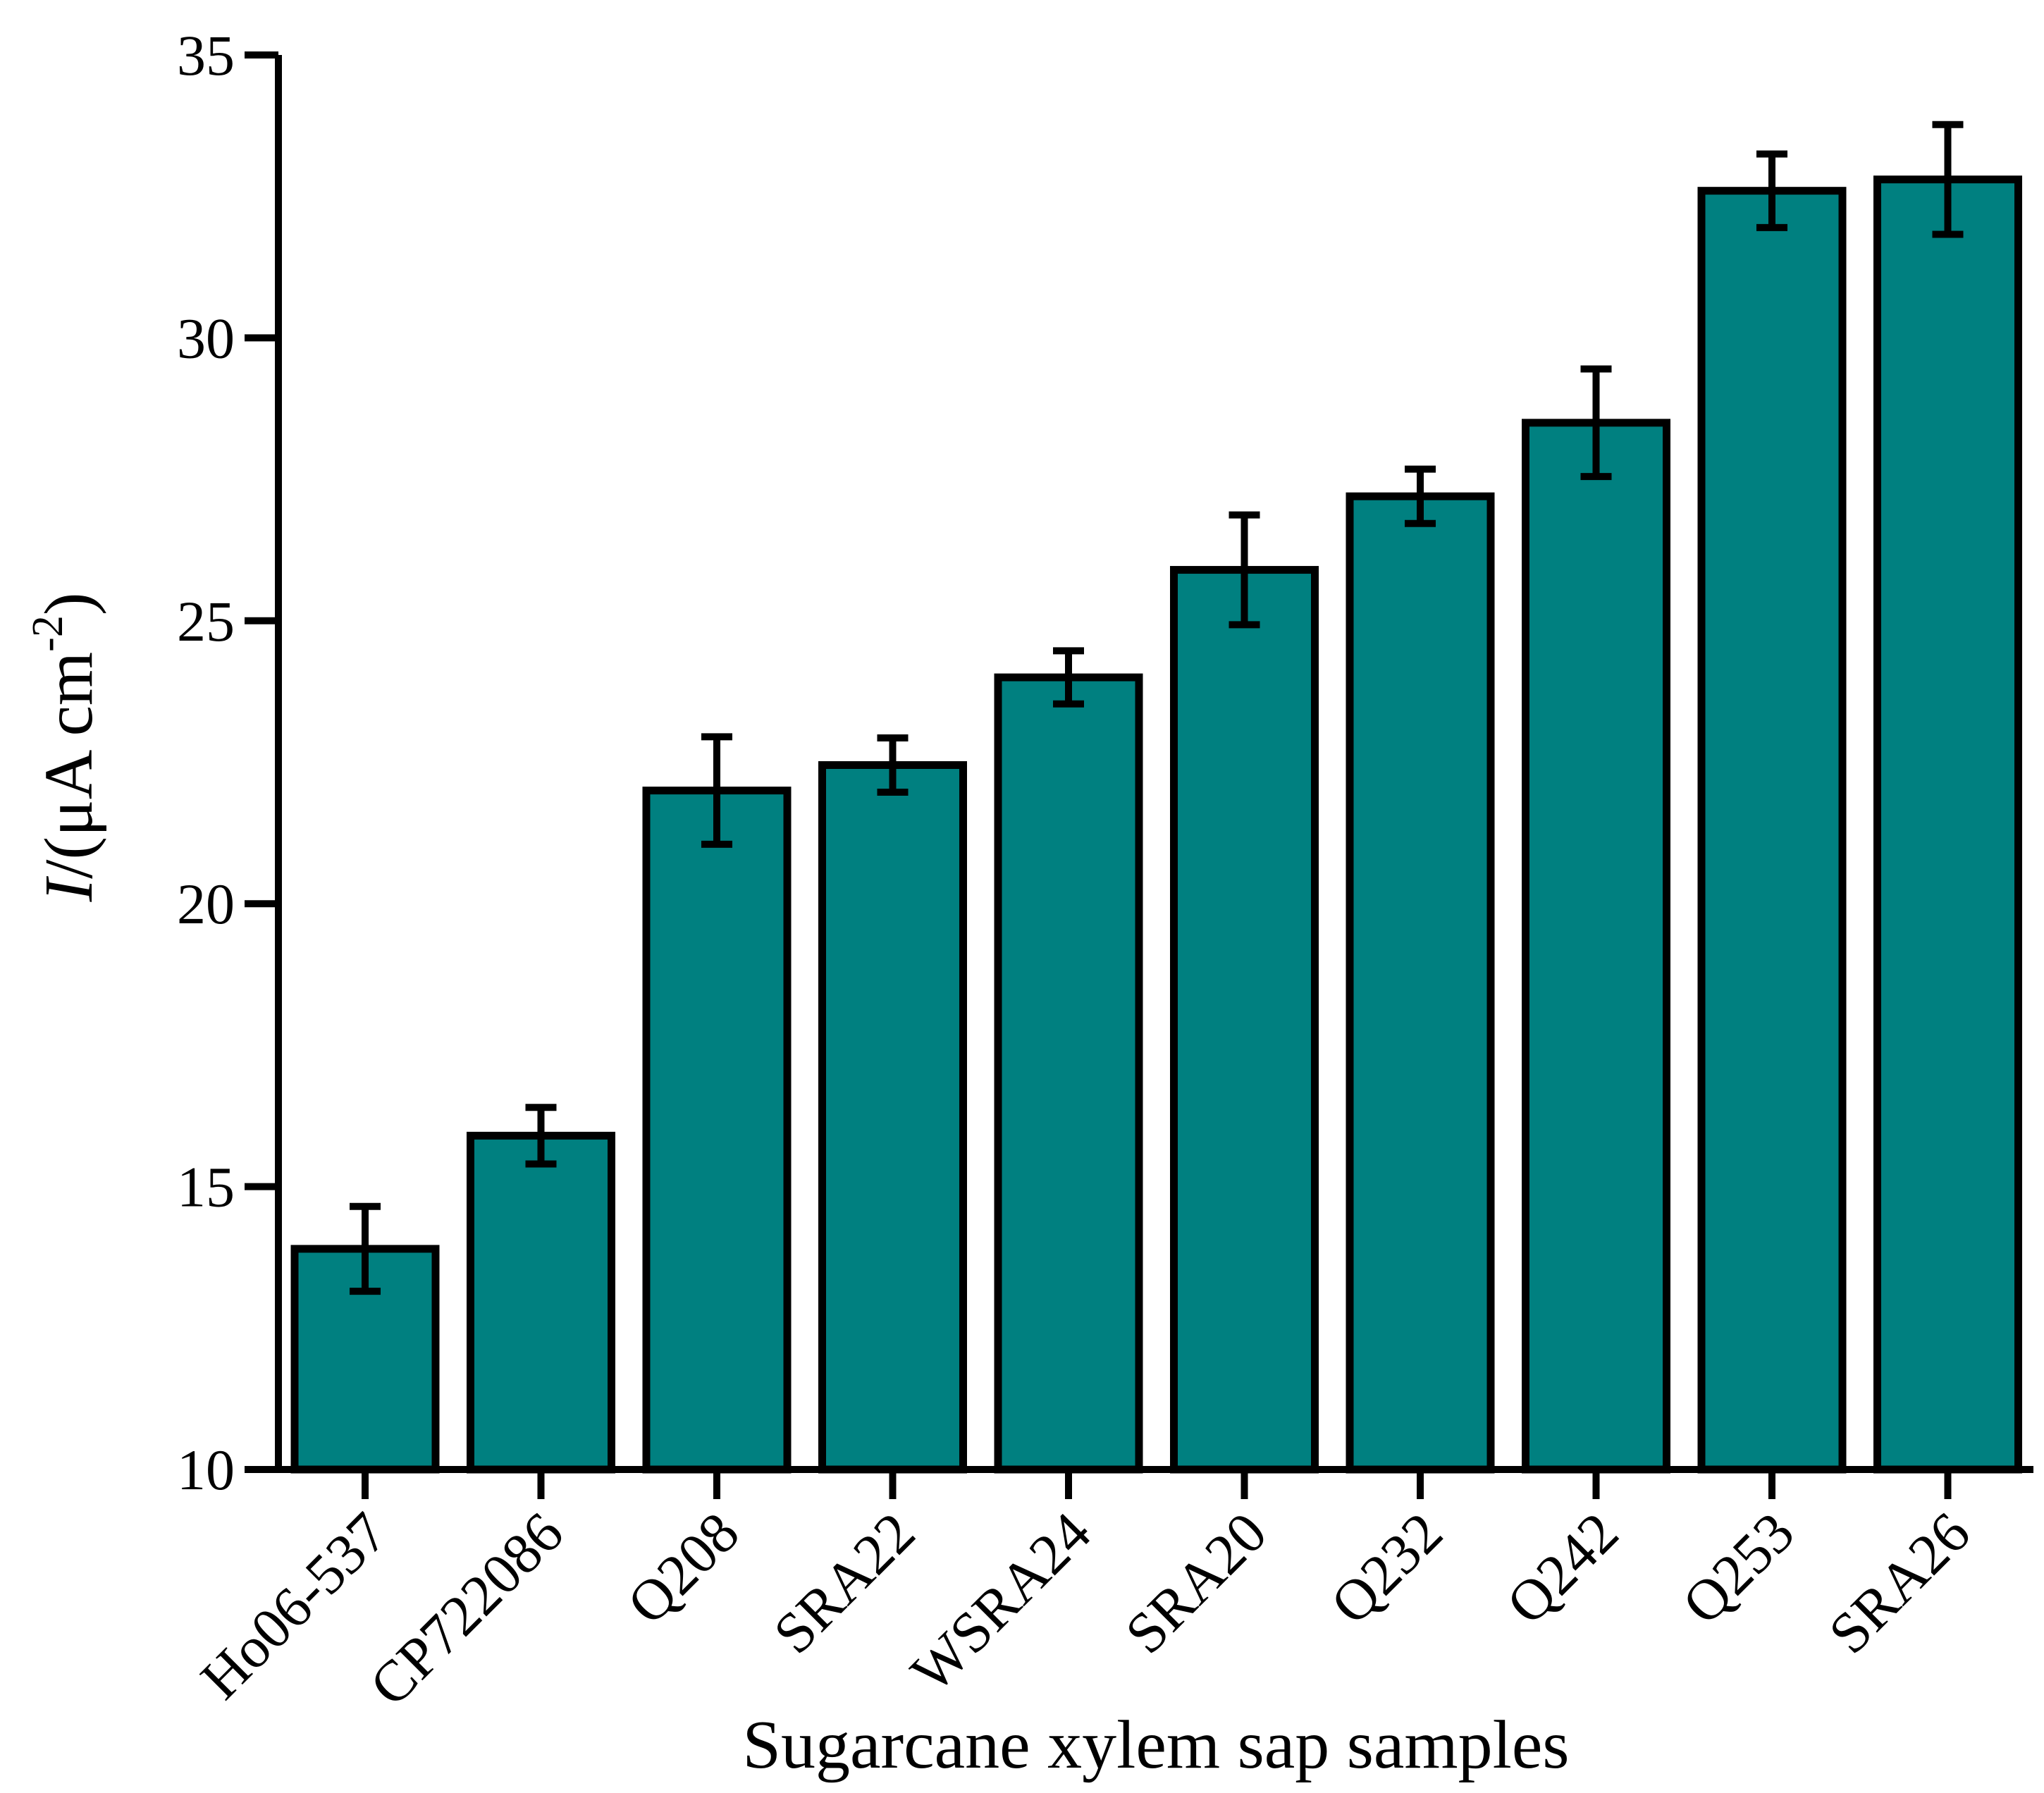  Describe the element at coordinates (206, 621) in the screenshot. I see `y-tick-label-25: 25` at that location.